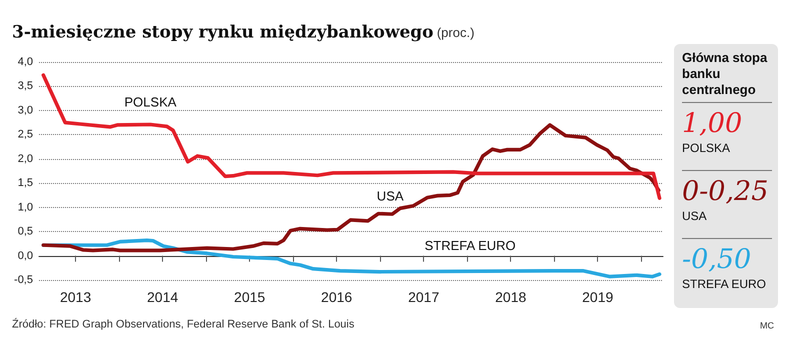  I want to click on x-tick-label: 2014, so click(162, 297).